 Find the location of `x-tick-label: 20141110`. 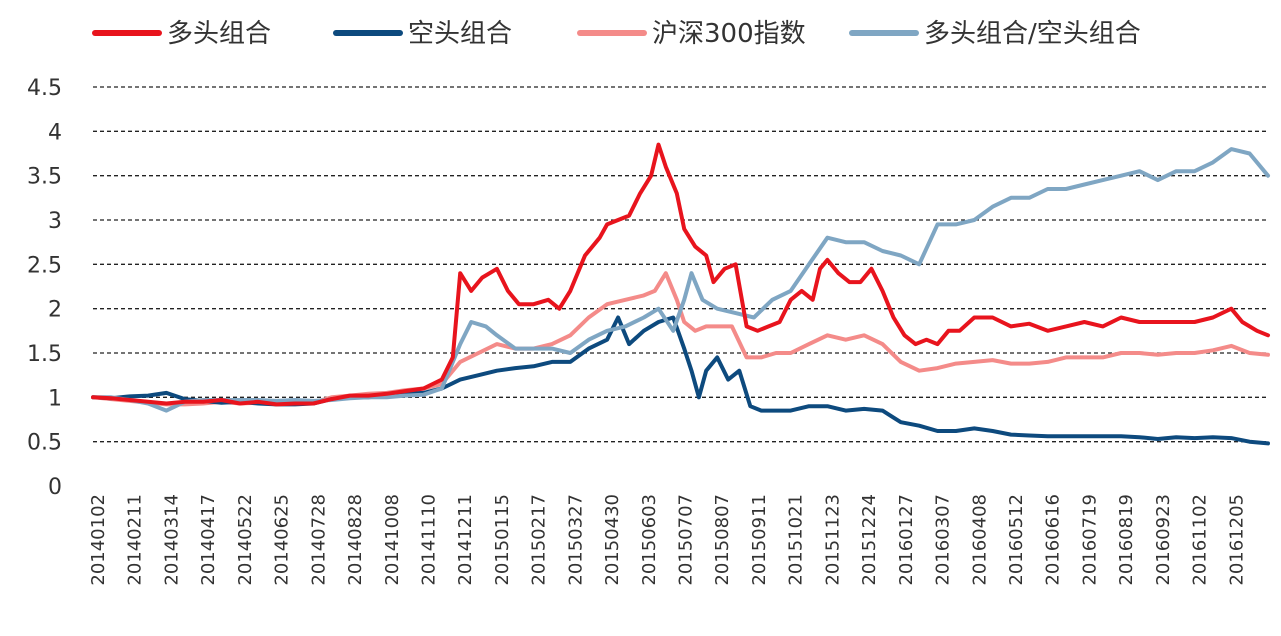

x-tick-label: 20141110 is located at coordinates (428, 540).